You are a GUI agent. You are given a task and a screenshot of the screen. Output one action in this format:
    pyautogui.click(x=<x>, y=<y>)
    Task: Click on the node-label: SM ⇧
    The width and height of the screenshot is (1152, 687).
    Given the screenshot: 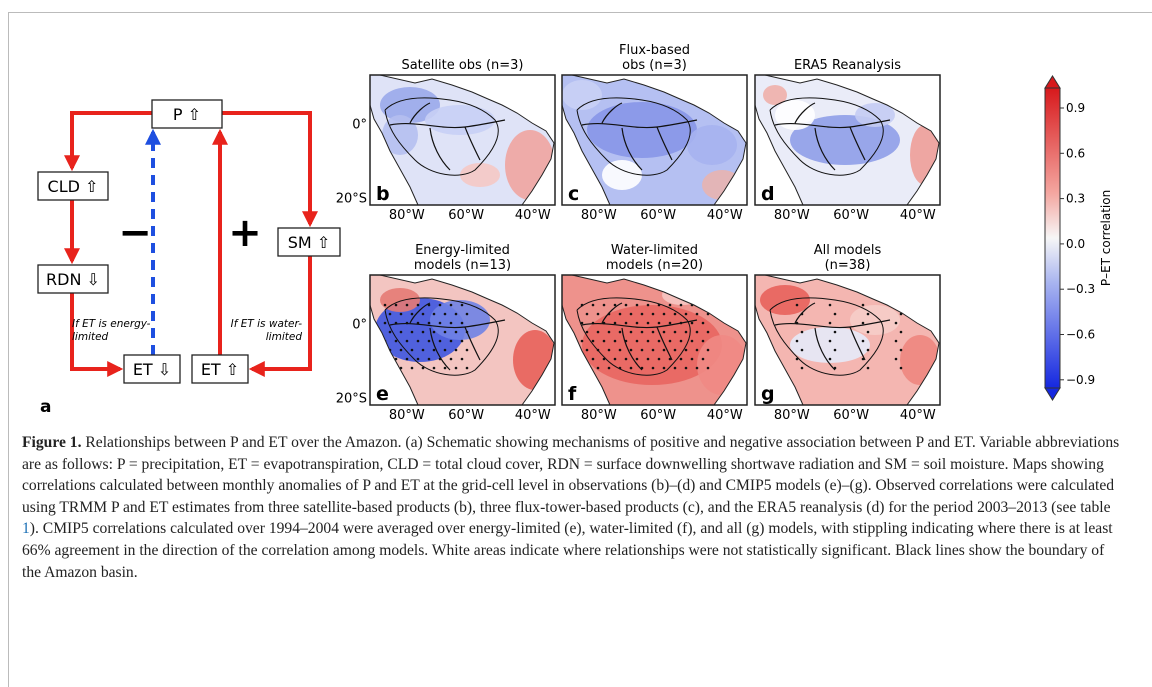 What is the action you would take?
    pyautogui.click(x=309, y=242)
    